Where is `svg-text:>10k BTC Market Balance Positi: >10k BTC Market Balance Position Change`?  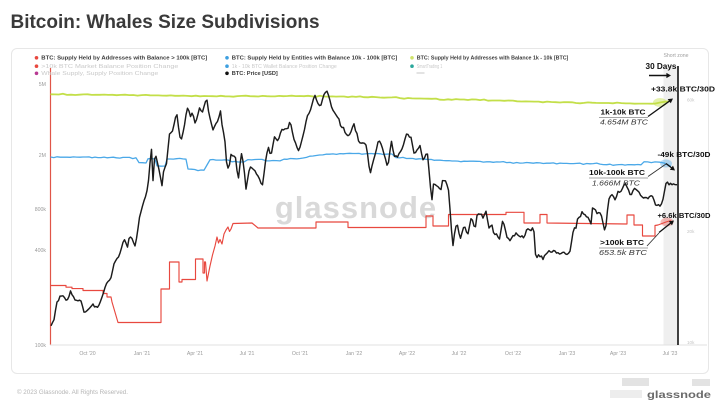 svg-text:>10k BTC Market Balance Positi: >10k BTC Market Balance Position Change is located at coordinates (109, 67).